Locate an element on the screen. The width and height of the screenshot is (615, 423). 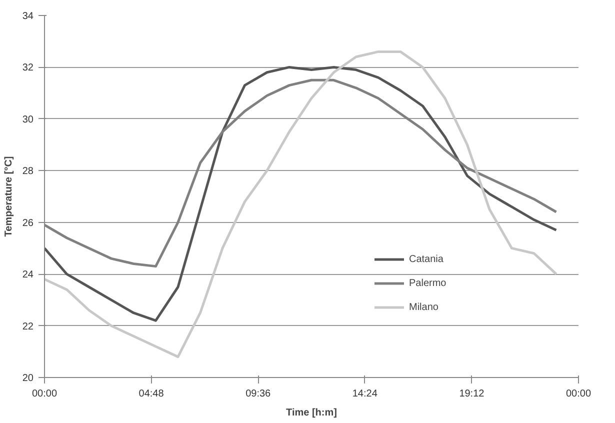
y-tick-label: 26 is located at coordinates (28, 223).